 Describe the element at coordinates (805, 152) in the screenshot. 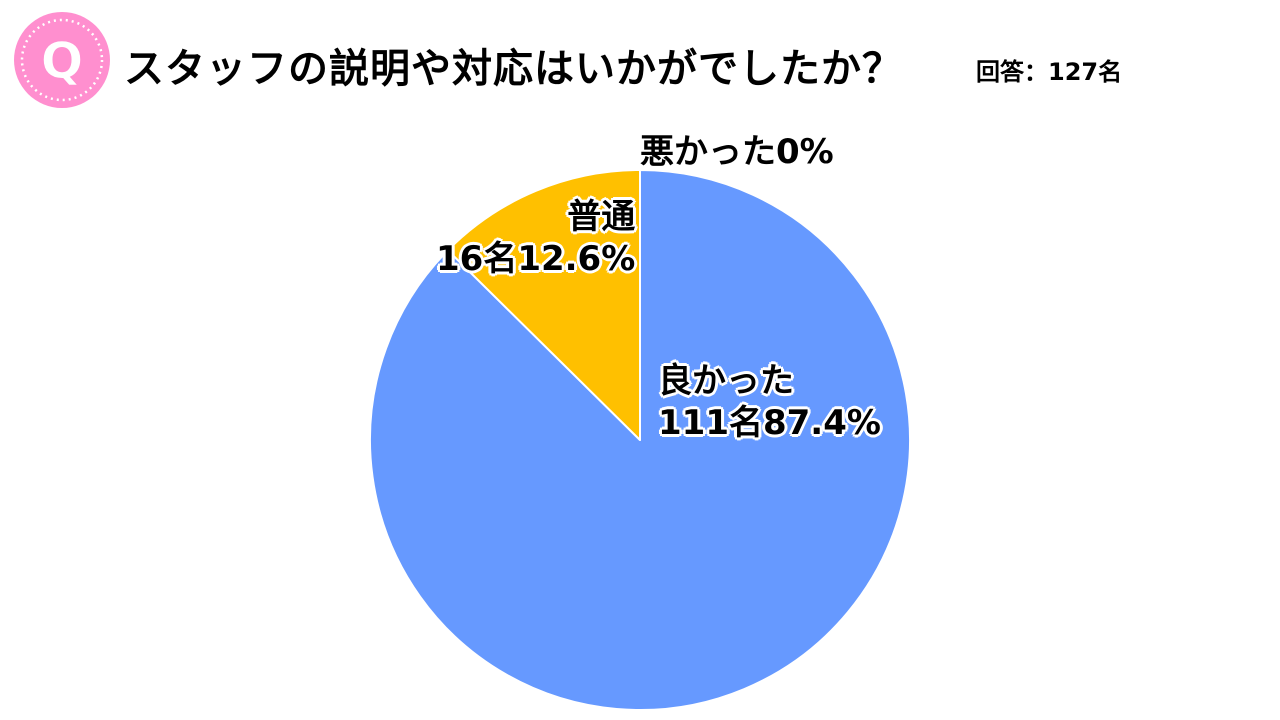

I see `slice-label-bad-percent: 0%` at that location.